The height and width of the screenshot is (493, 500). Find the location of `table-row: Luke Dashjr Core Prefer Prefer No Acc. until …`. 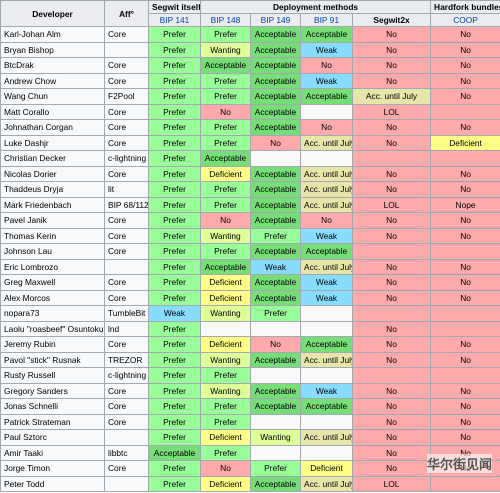

table-row: Luke Dashjr Core Prefer Prefer No Acc. until … is located at coordinates (250, 142).